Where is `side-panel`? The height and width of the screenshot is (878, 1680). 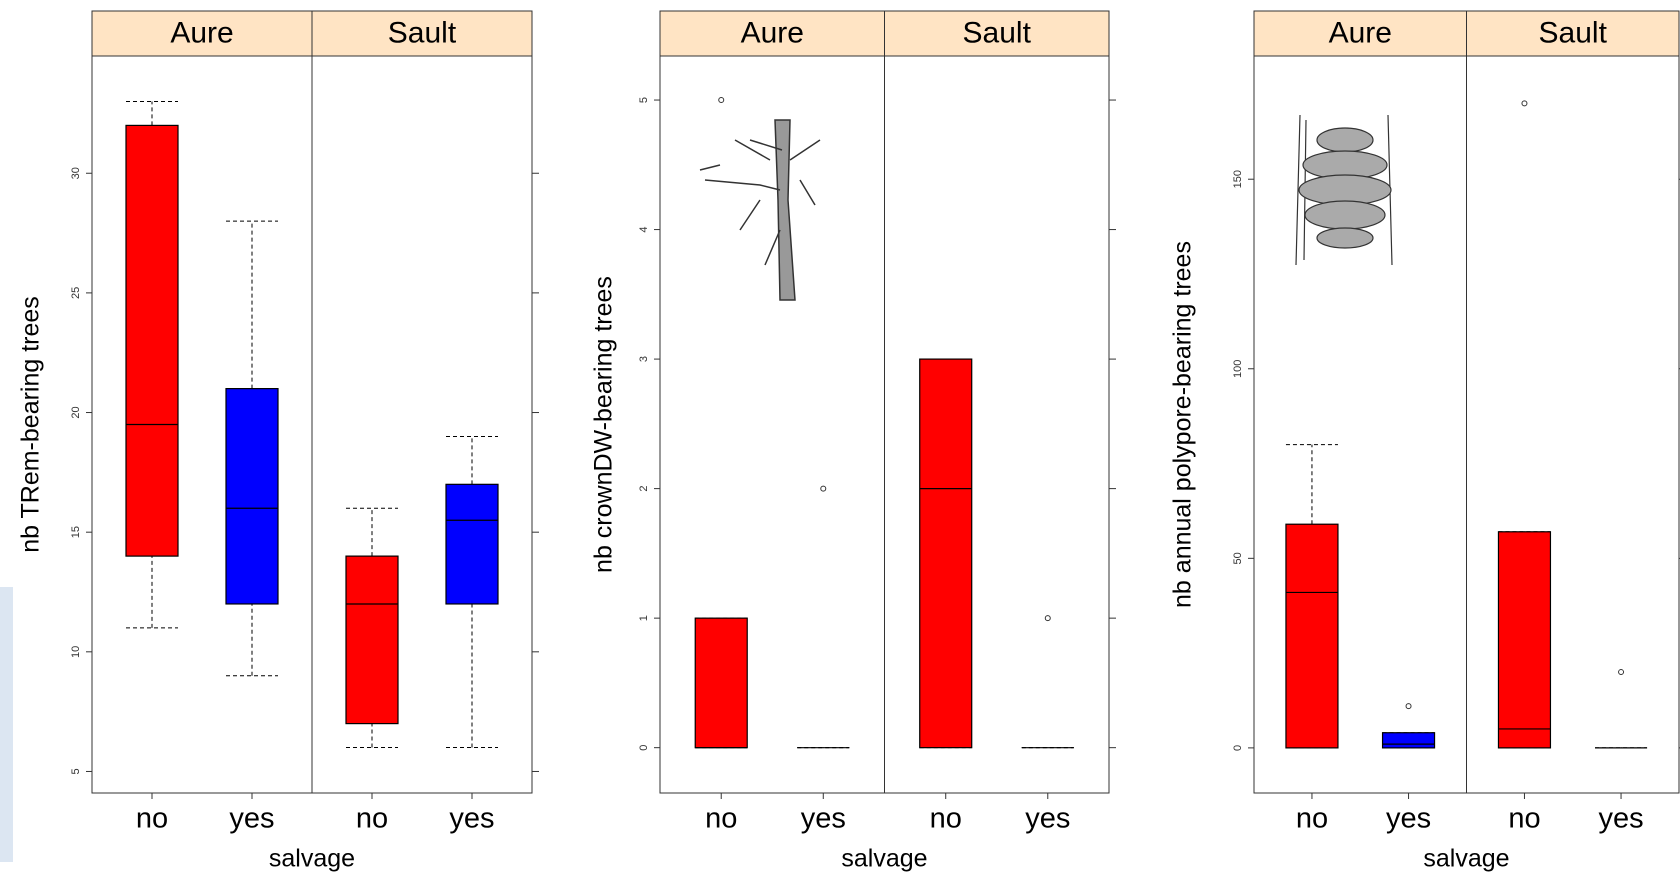
side-panel is located at coordinates (6, 724).